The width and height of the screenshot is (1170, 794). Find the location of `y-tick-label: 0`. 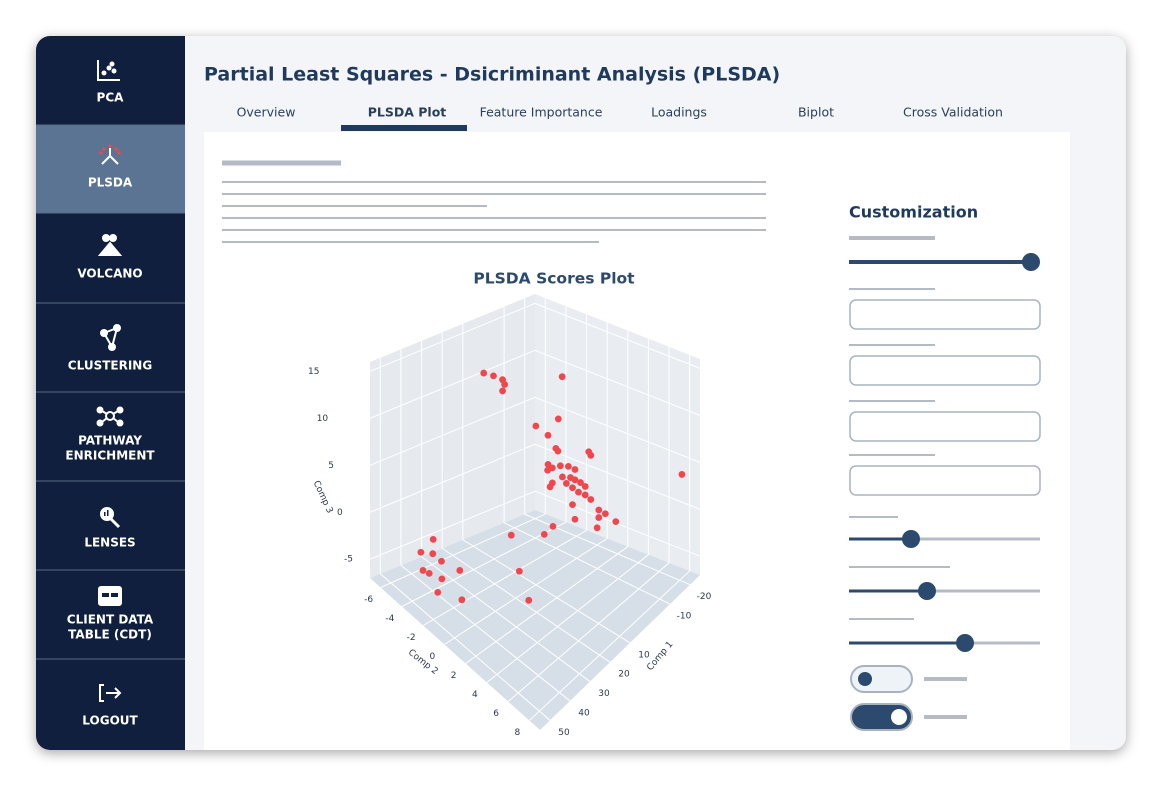

y-tick-label: 0 is located at coordinates (433, 657).